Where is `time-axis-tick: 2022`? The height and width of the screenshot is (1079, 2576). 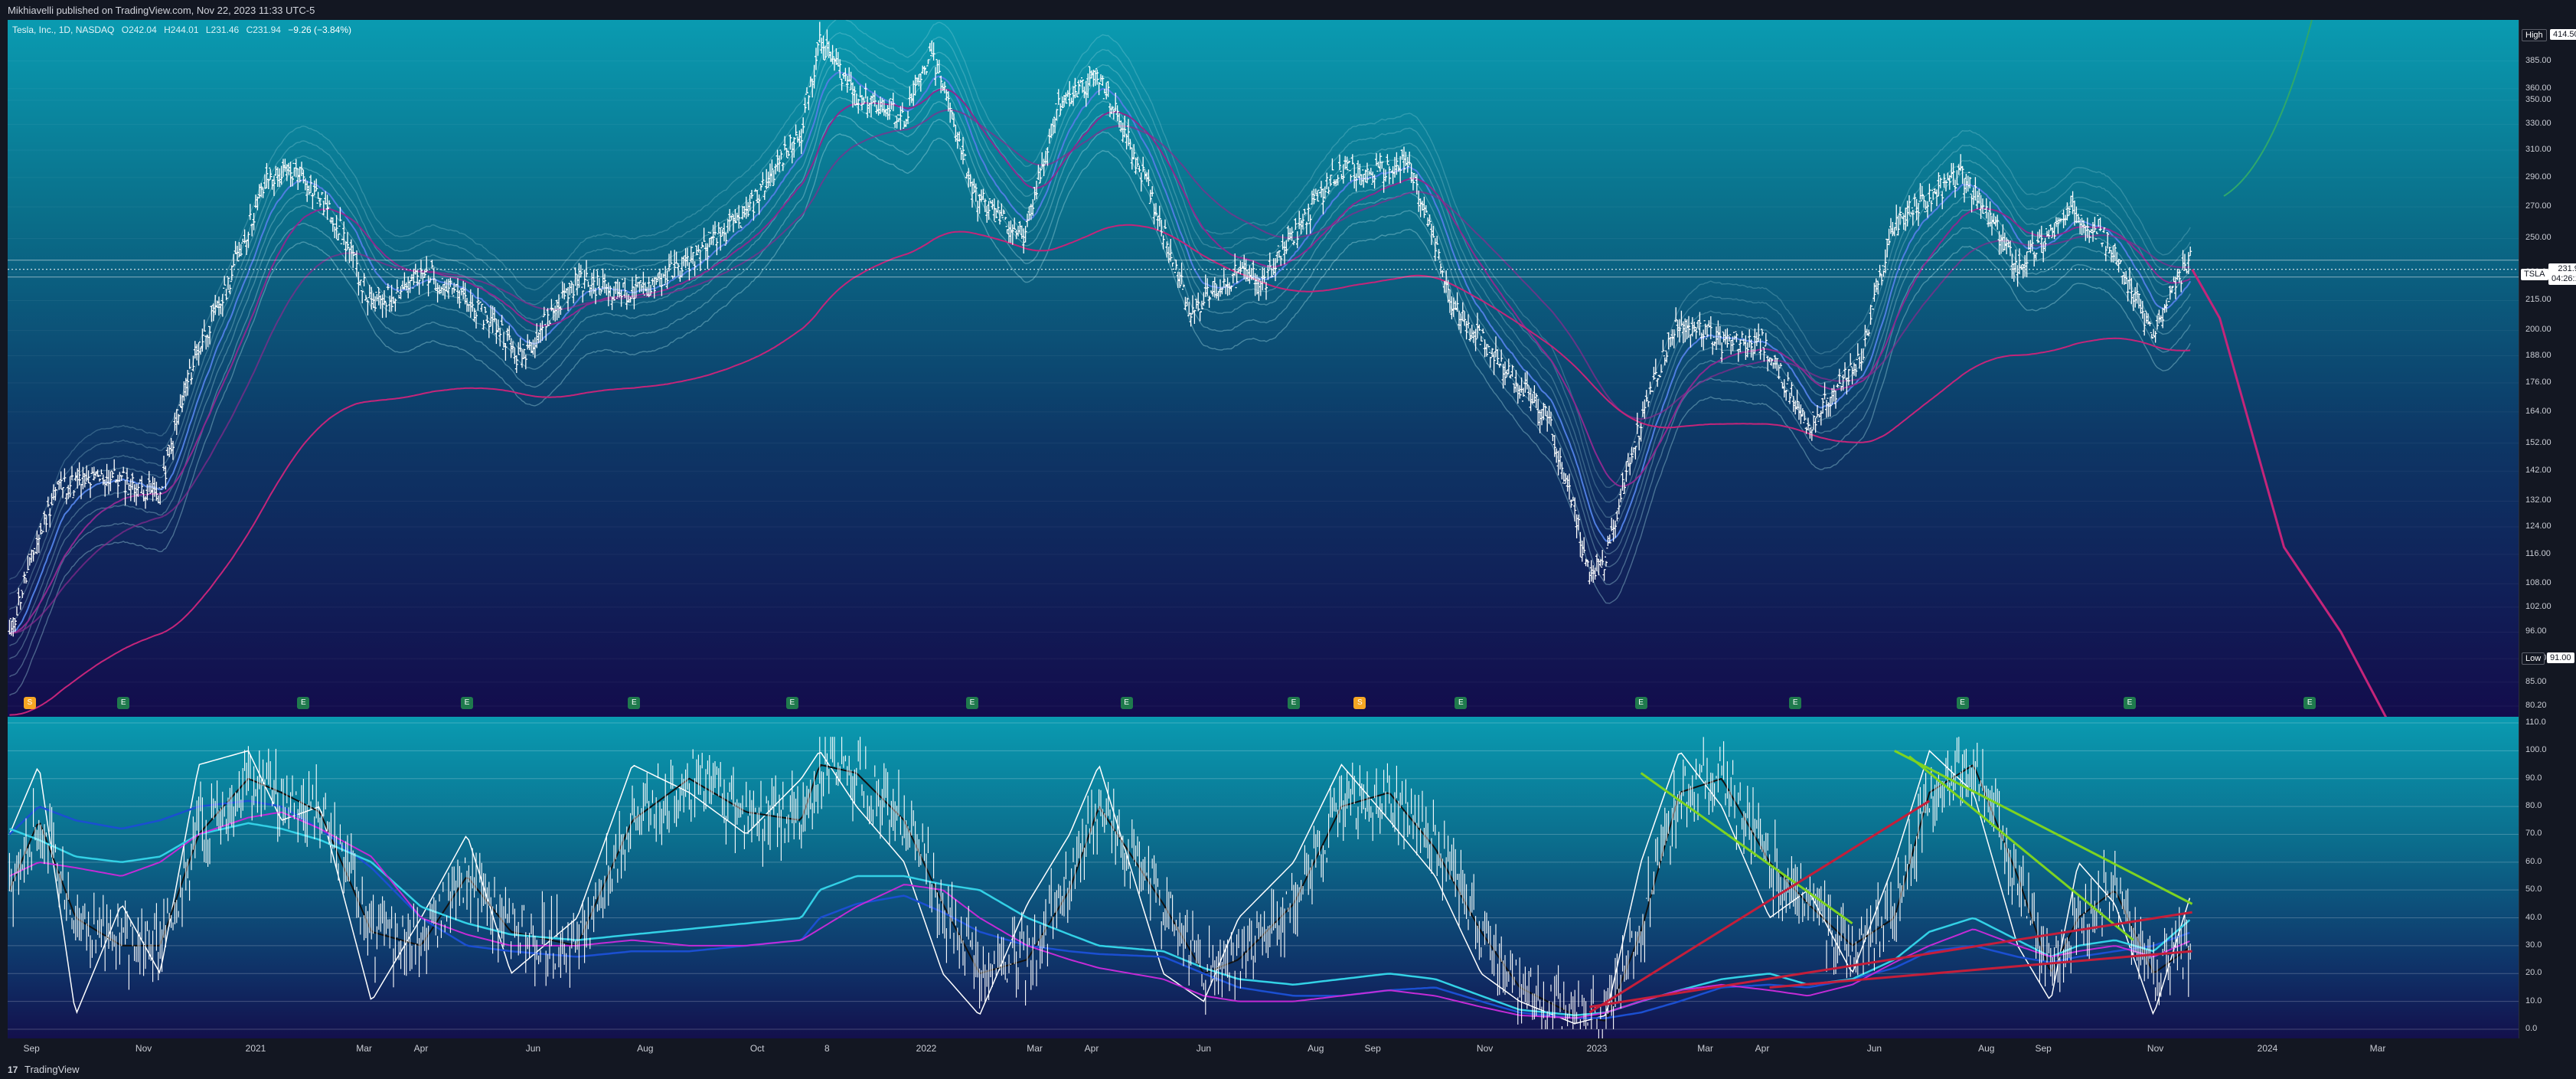
time-axis-tick: 2022 is located at coordinates (926, 1048).